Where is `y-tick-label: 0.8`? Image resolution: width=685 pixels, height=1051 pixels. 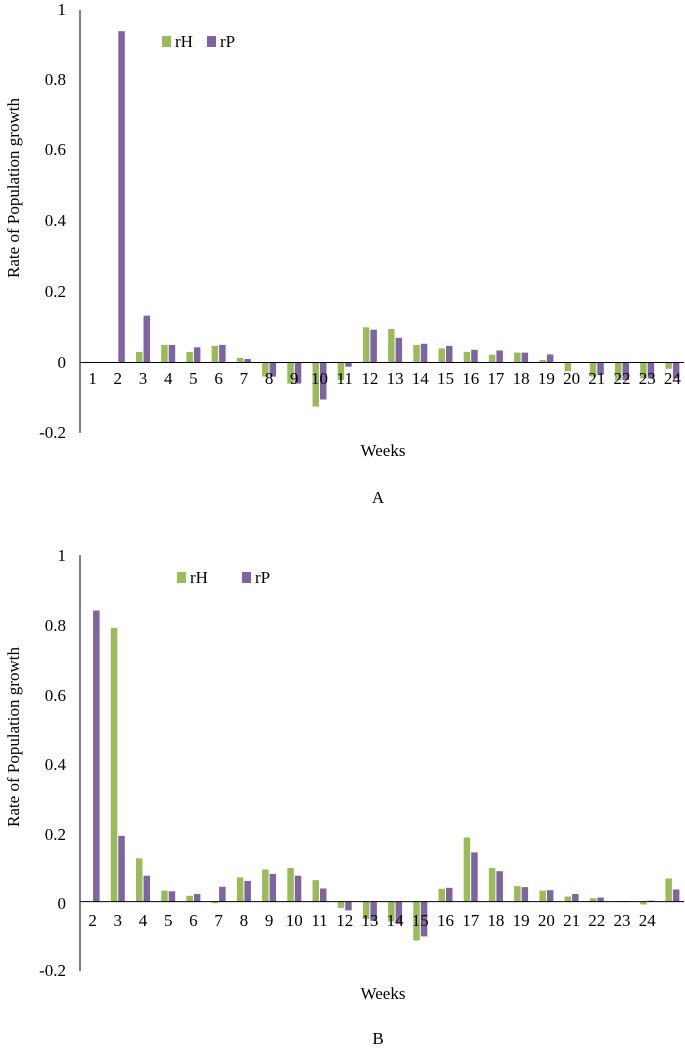 y-tick-label: 0.8 is located at coordinates (55, 625).